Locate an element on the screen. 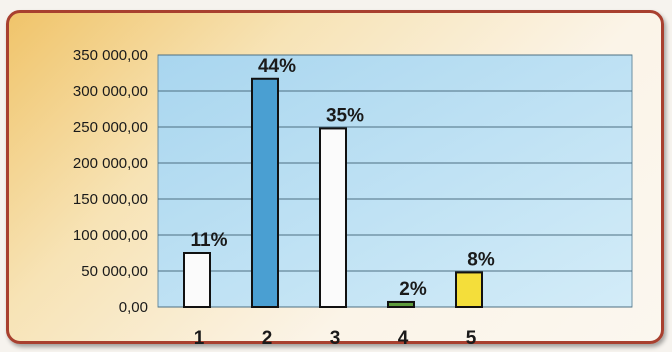 The height and width of the screenshot is (352, 672). y-tick-label: 150 000,00 is located at coordinates (110, 199).